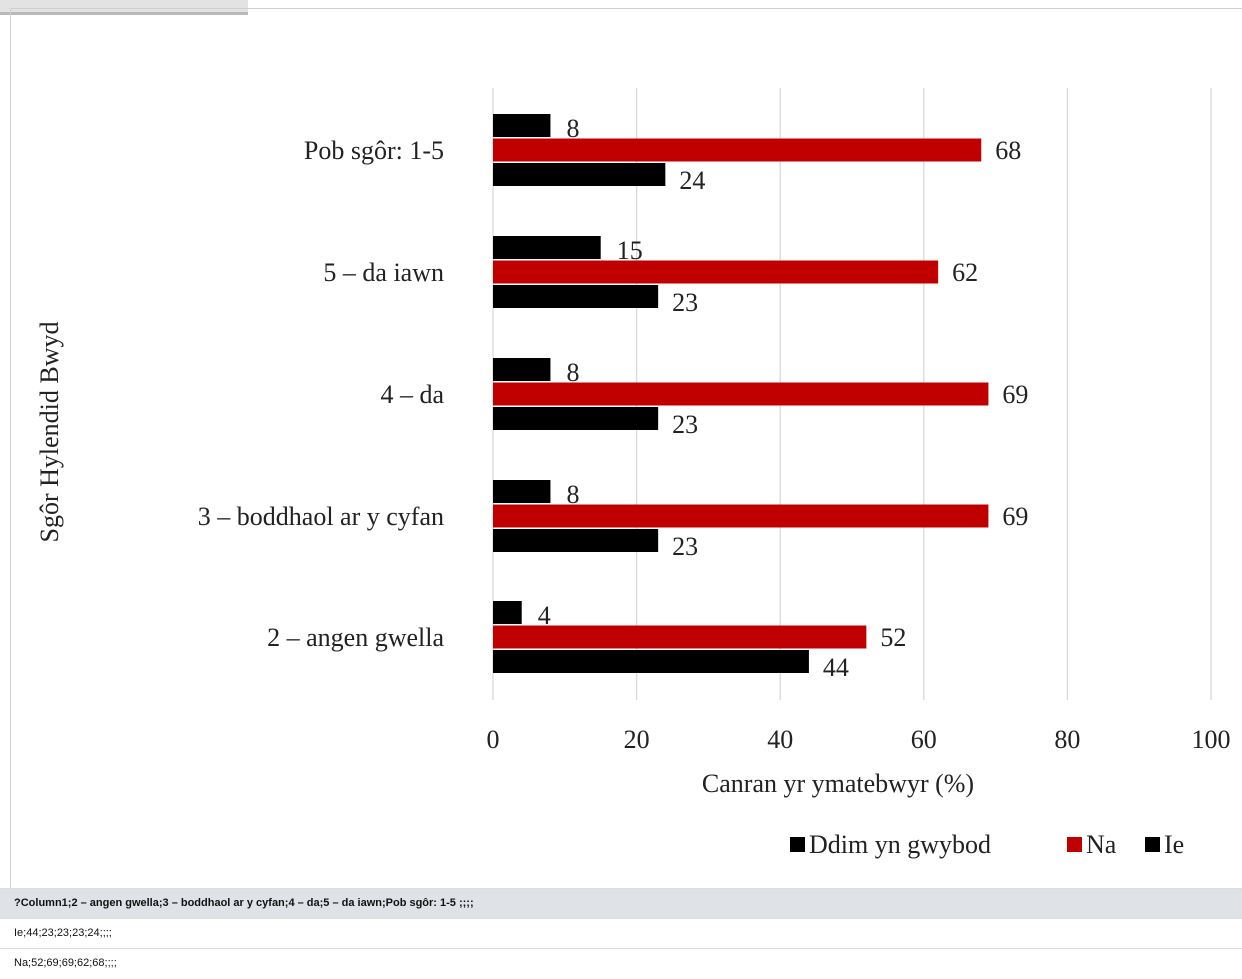 This screenshot has height=979, width=1242. What do you see at coordinates (374, 150) in the screenshot?
I see `category-label: Pob sgôr: 1-5` at bounding box center [374, 150].